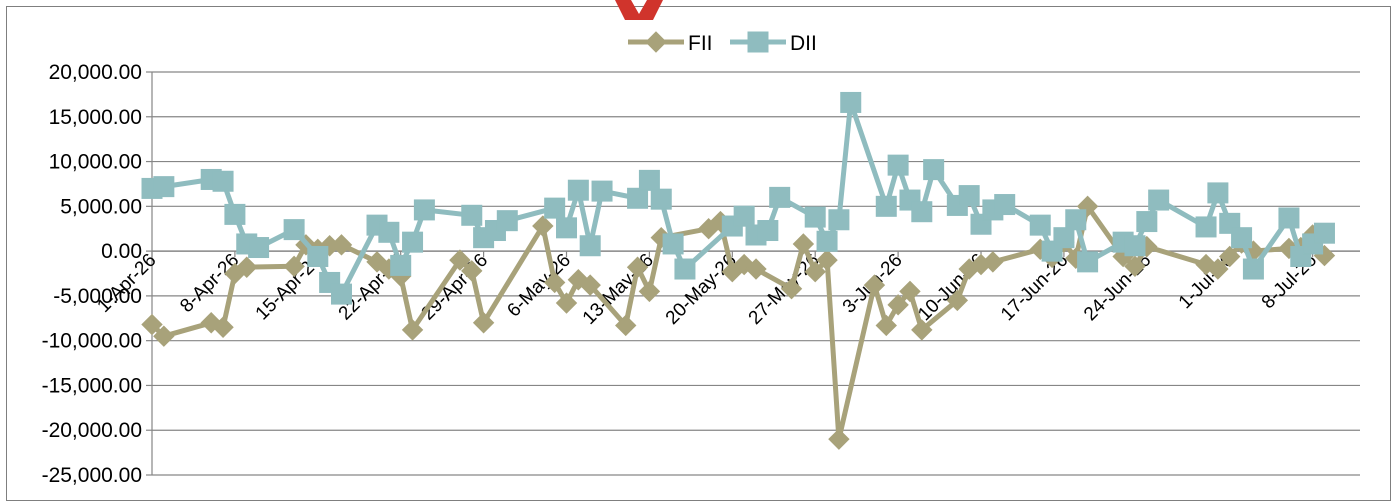 The height and width of the screenshot is (501, 1399). I want to click on y-tick-label: 0.00, so click(121, 251).